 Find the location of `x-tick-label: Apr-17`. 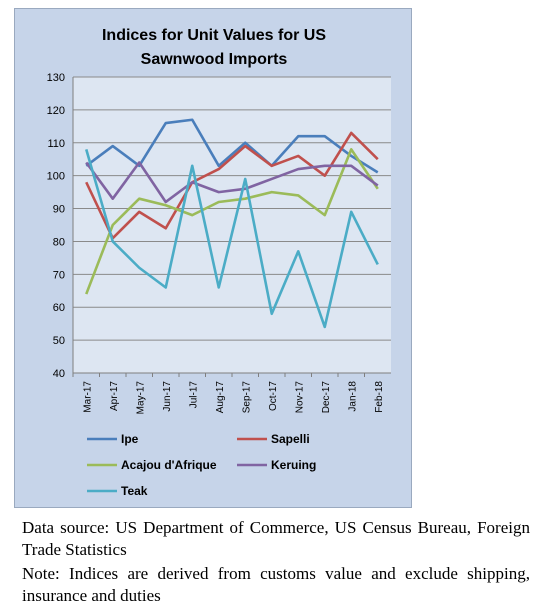

x-tick-label: Apr-17 is located at coordinates (114, 396).